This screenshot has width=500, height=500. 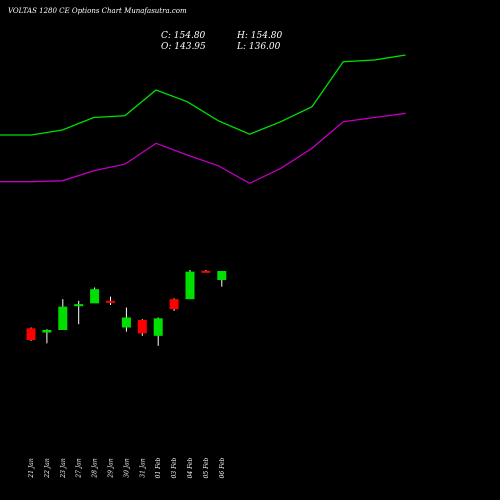 I want to click on candle-27-jan, so click(x=79, y=312).